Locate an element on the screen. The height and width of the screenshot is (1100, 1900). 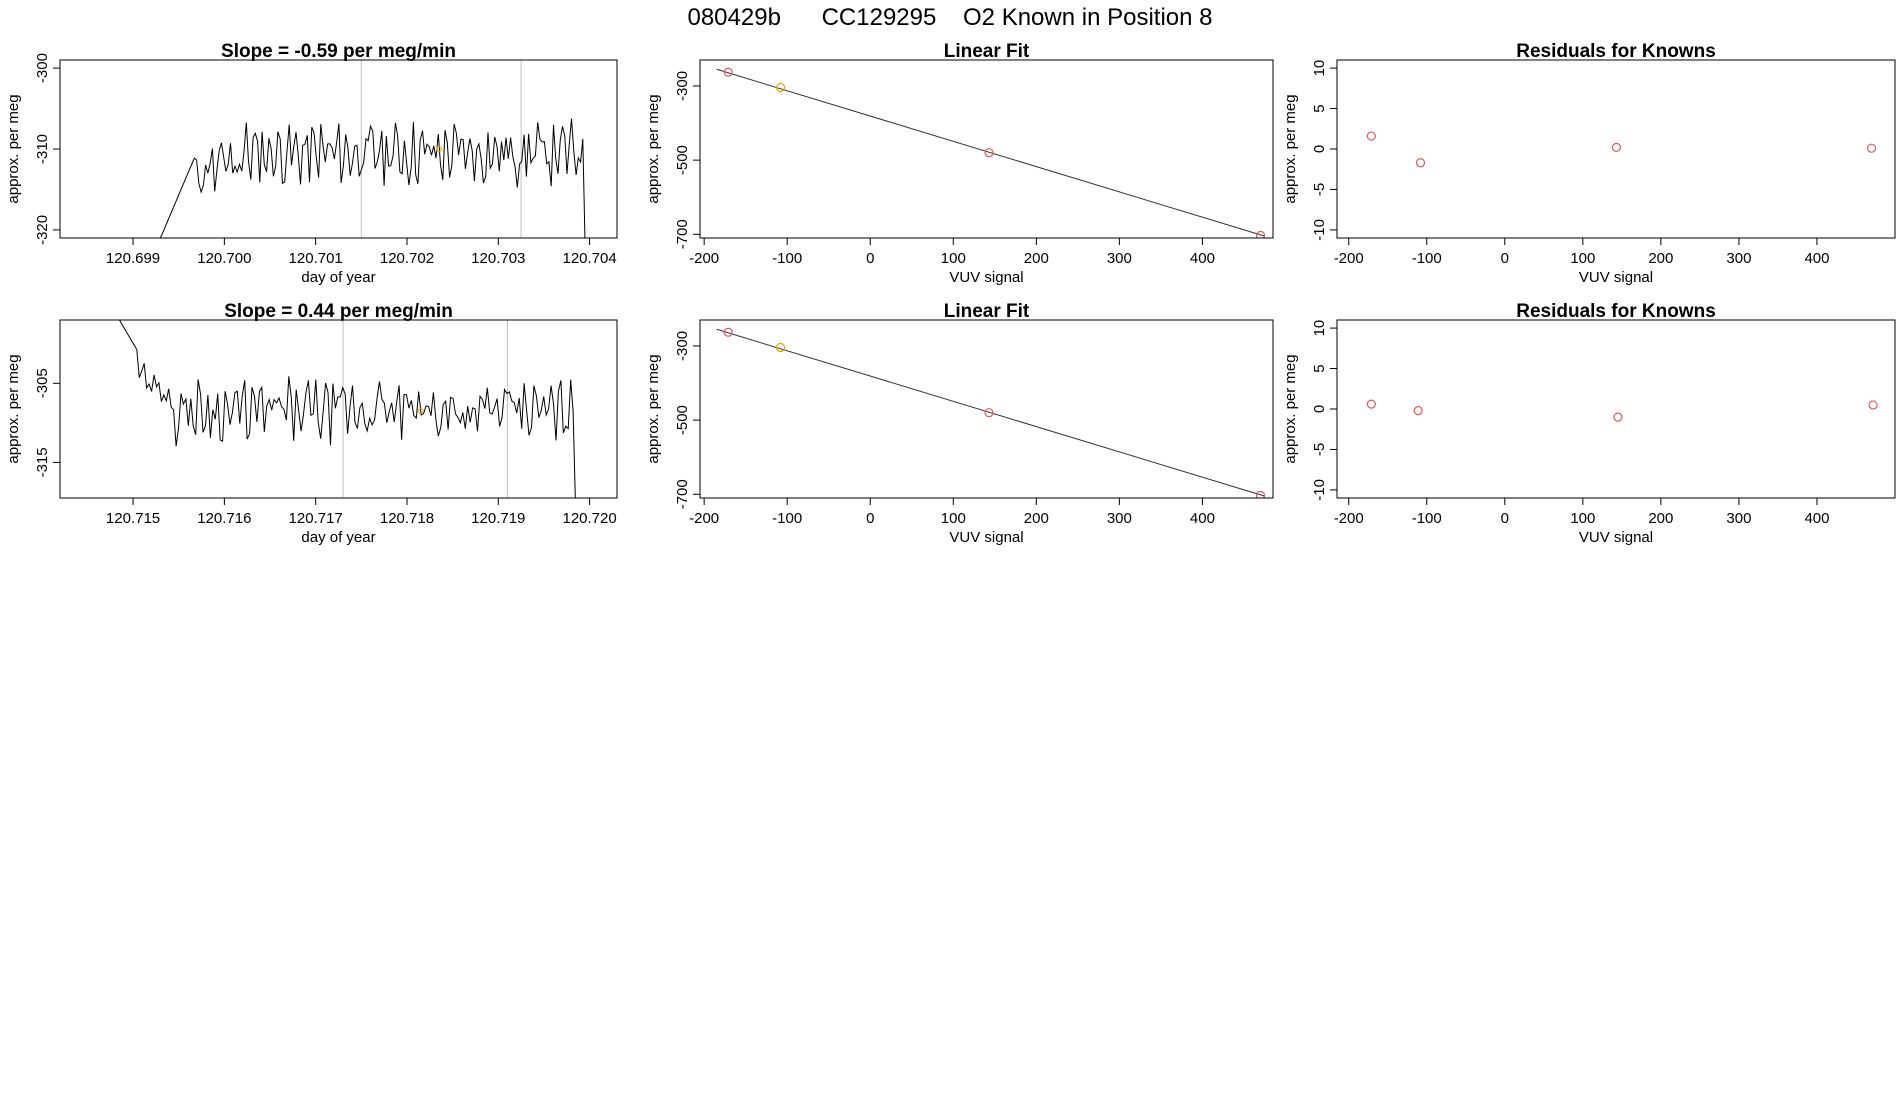
x-tick-label: 120.702 is located at coordinates (407, 258).